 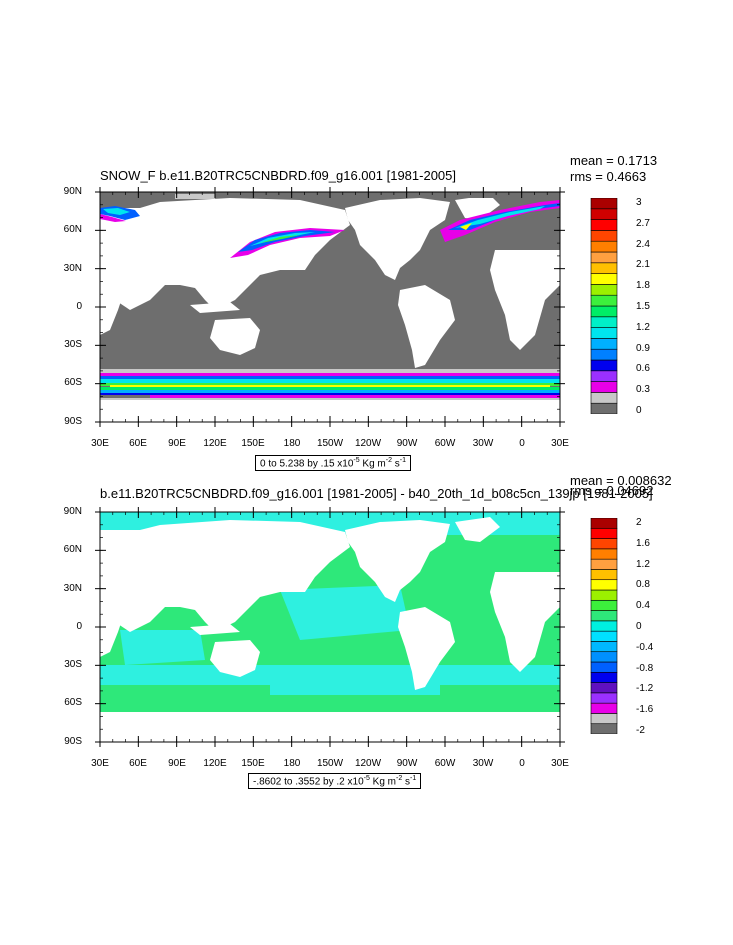 I want to click on range-units2: s, so click(x=406, y=782).